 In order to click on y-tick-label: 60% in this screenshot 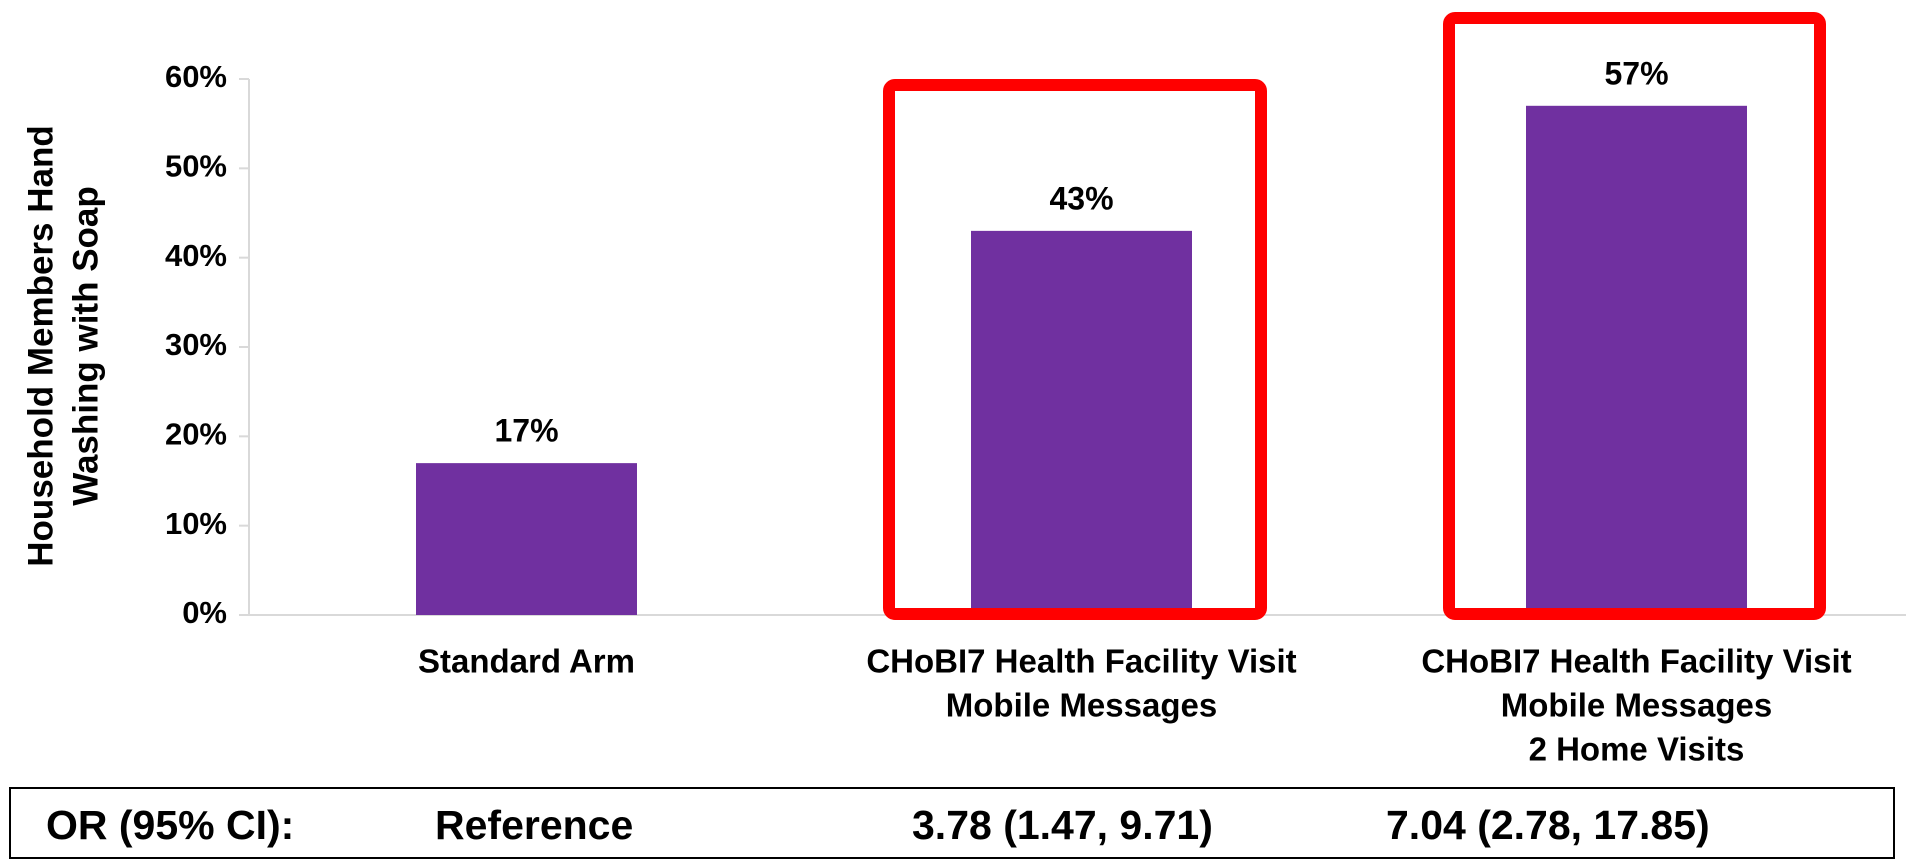, I will do `click(196, 76)`.